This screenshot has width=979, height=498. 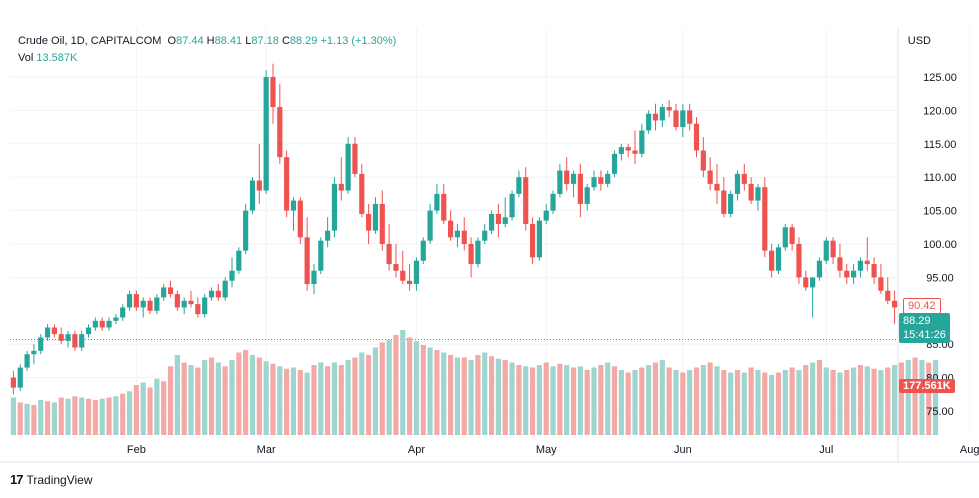 What do you see at coordinates (285, 41) in the screenshot?
I see `close-label: C` at bounding box center [285, 41].